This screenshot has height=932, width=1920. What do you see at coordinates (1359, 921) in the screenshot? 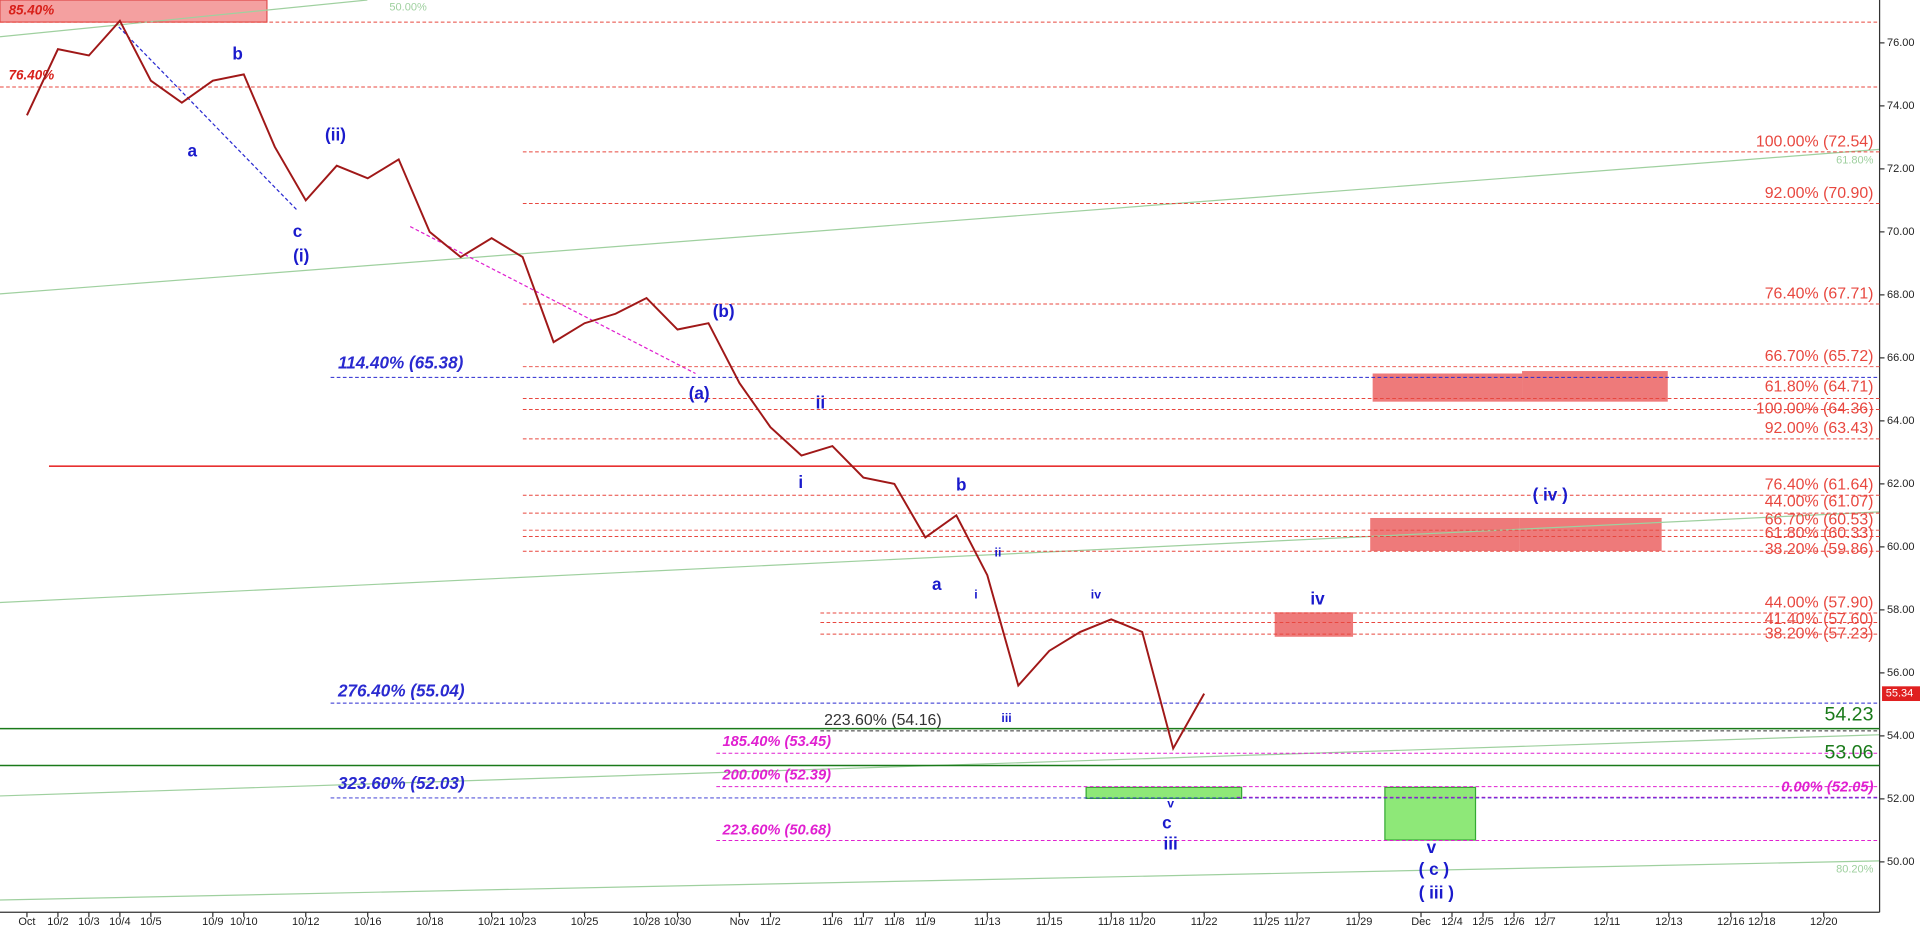
I see `x-tick-label: 11/29` at bounding box center [1359, 921].